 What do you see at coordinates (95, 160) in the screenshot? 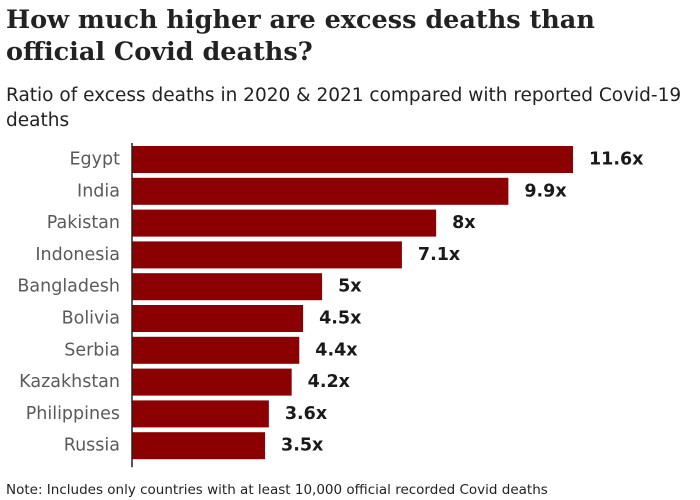
I see `category-label: Egypt` at bounding box center [95, 160].